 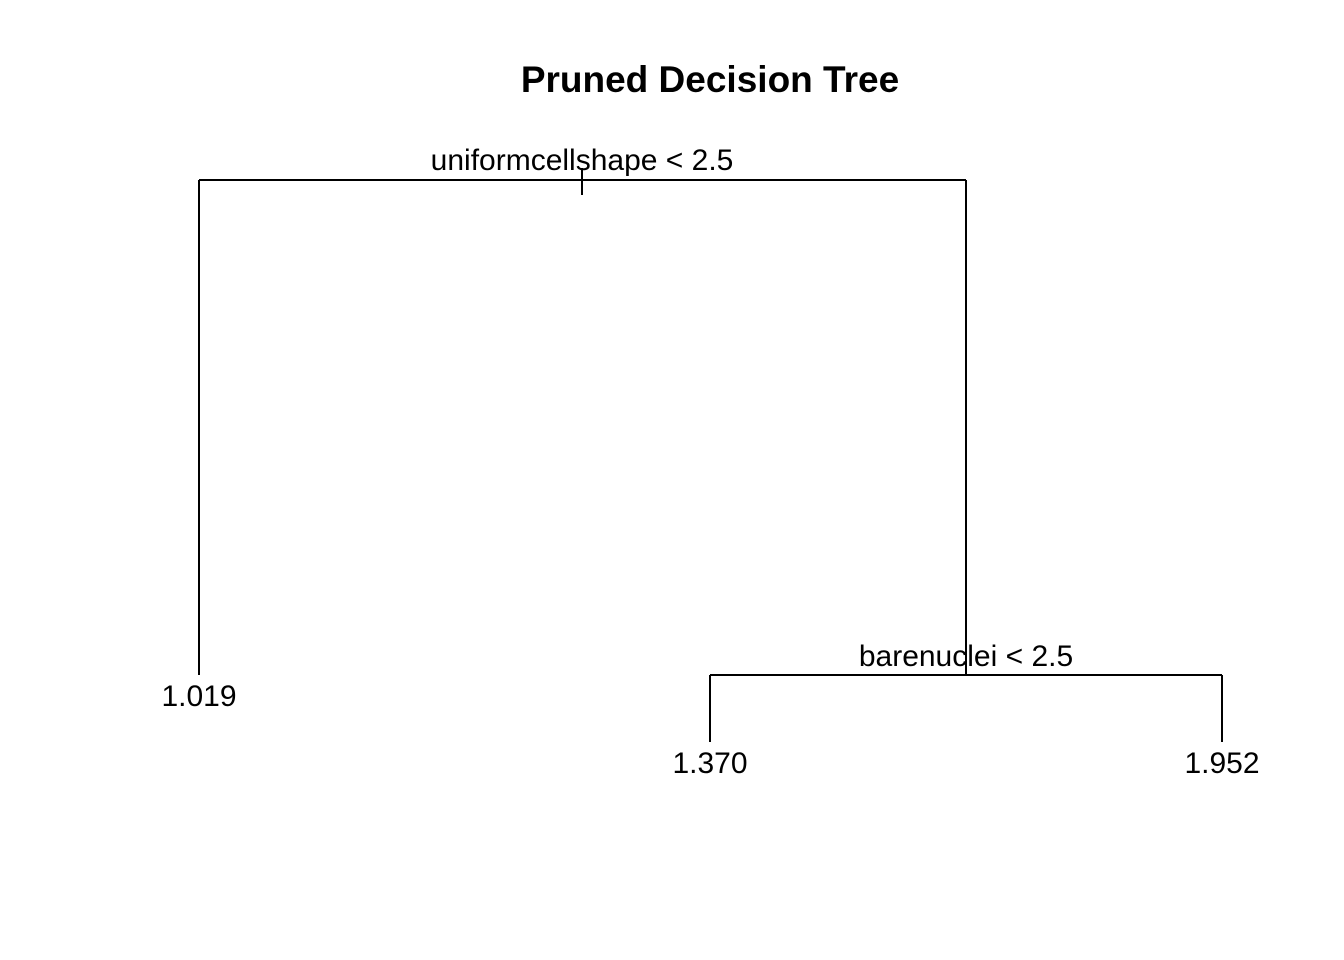 I want to click on leaf-label-left: 1.019, so click(x=198, y=696).